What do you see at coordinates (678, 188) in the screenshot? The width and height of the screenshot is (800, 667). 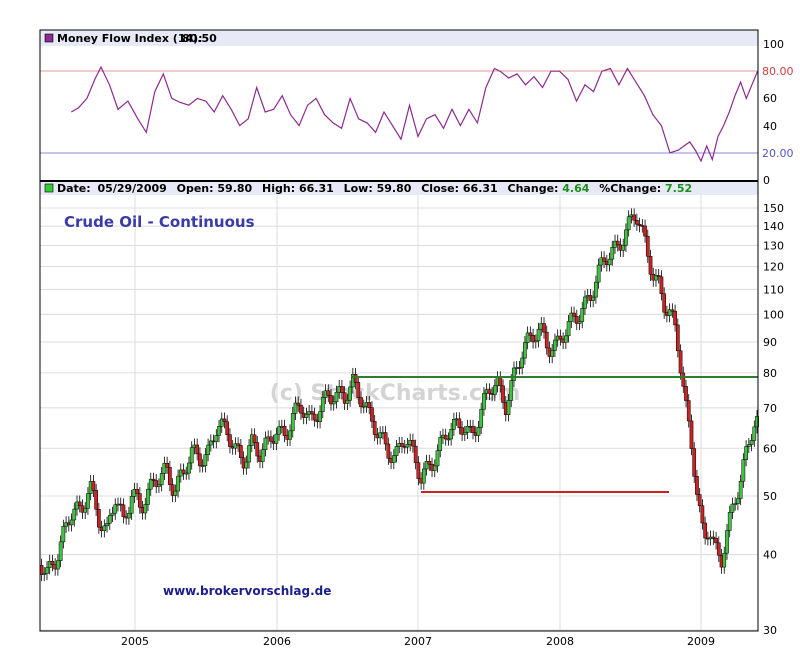 I see `pct-change-value: 7.52` at bounding box center [678, 188].